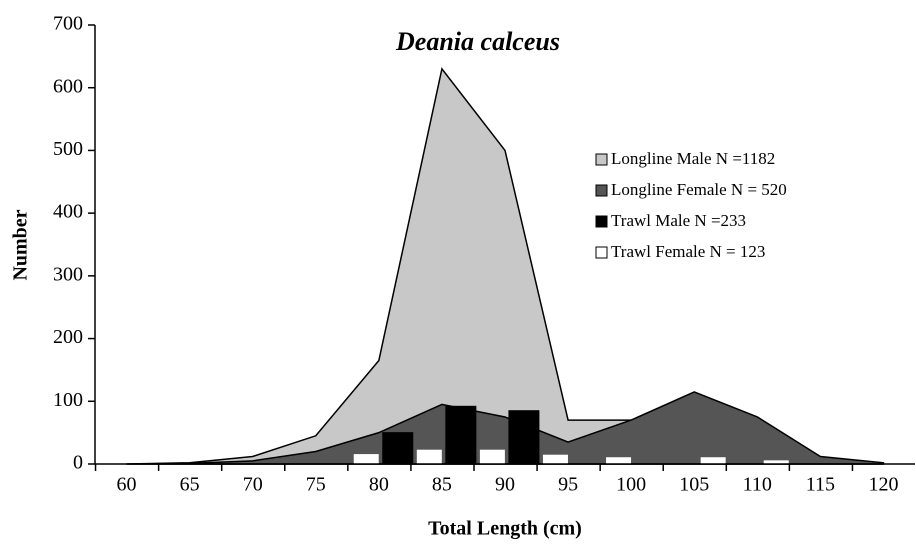  I want to click on x-tick-label: 120, so click(883, 485).